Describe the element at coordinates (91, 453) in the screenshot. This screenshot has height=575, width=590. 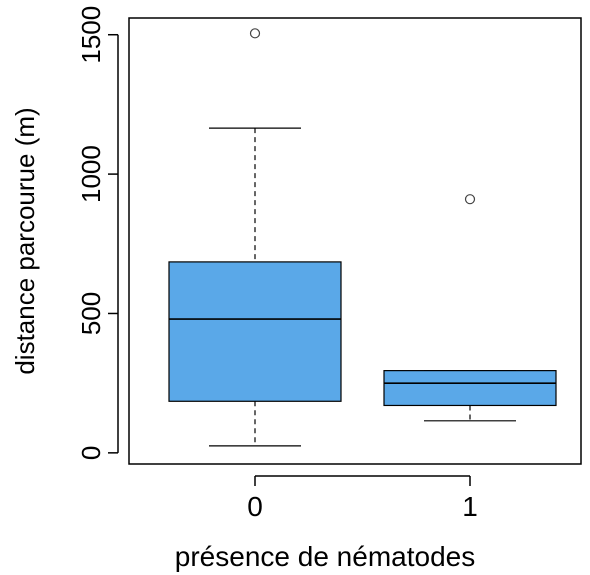
I see `y-tick-label-0: 0` at that location.